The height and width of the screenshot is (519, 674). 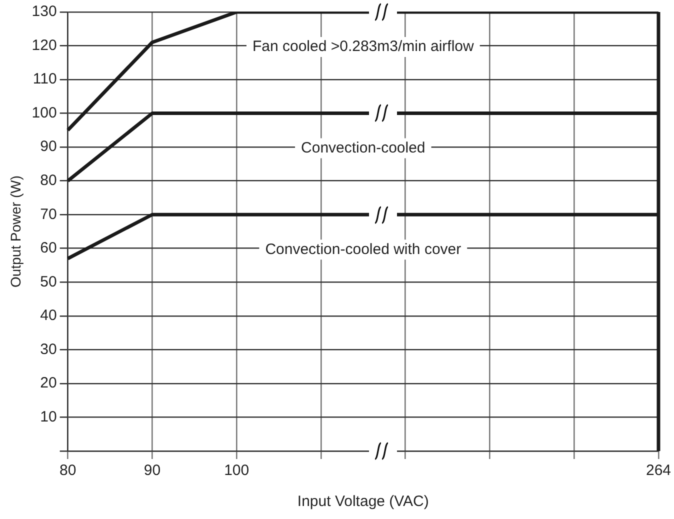 I want to click on annotation: Fan cooled >0.283m3/min airflow, so click(x=363, y=47).